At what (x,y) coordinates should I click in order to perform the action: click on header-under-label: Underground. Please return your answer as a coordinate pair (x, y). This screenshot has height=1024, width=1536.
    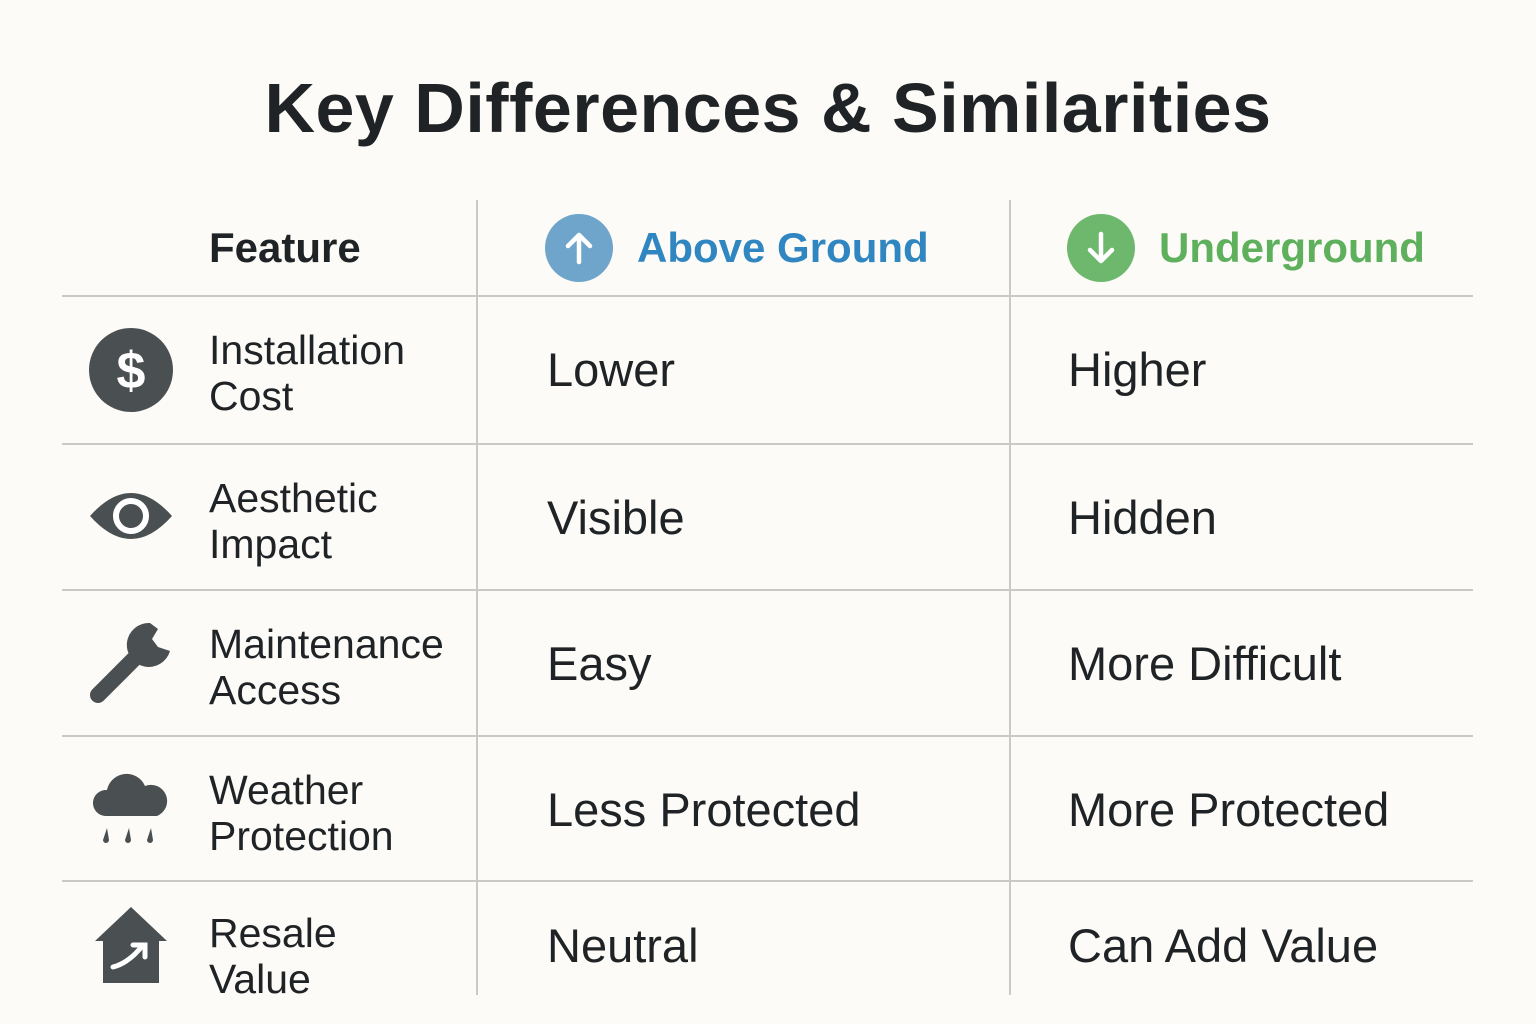
    Looking at the image, I should click on (1292, 247).